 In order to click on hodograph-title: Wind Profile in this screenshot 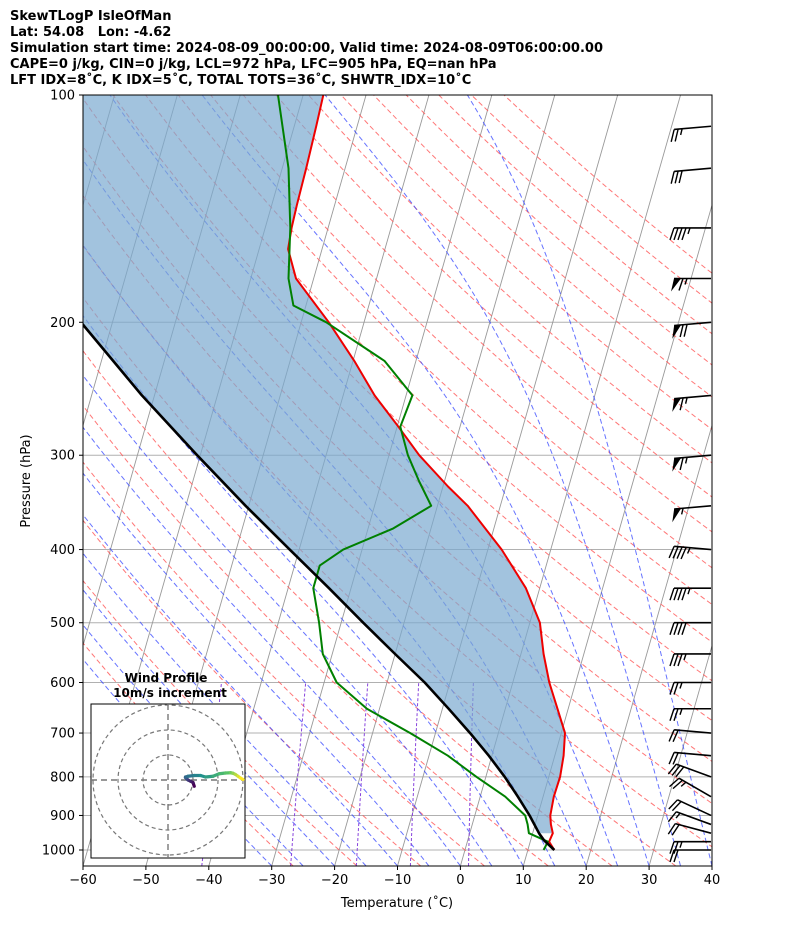, I will do `click(166, 678)`.